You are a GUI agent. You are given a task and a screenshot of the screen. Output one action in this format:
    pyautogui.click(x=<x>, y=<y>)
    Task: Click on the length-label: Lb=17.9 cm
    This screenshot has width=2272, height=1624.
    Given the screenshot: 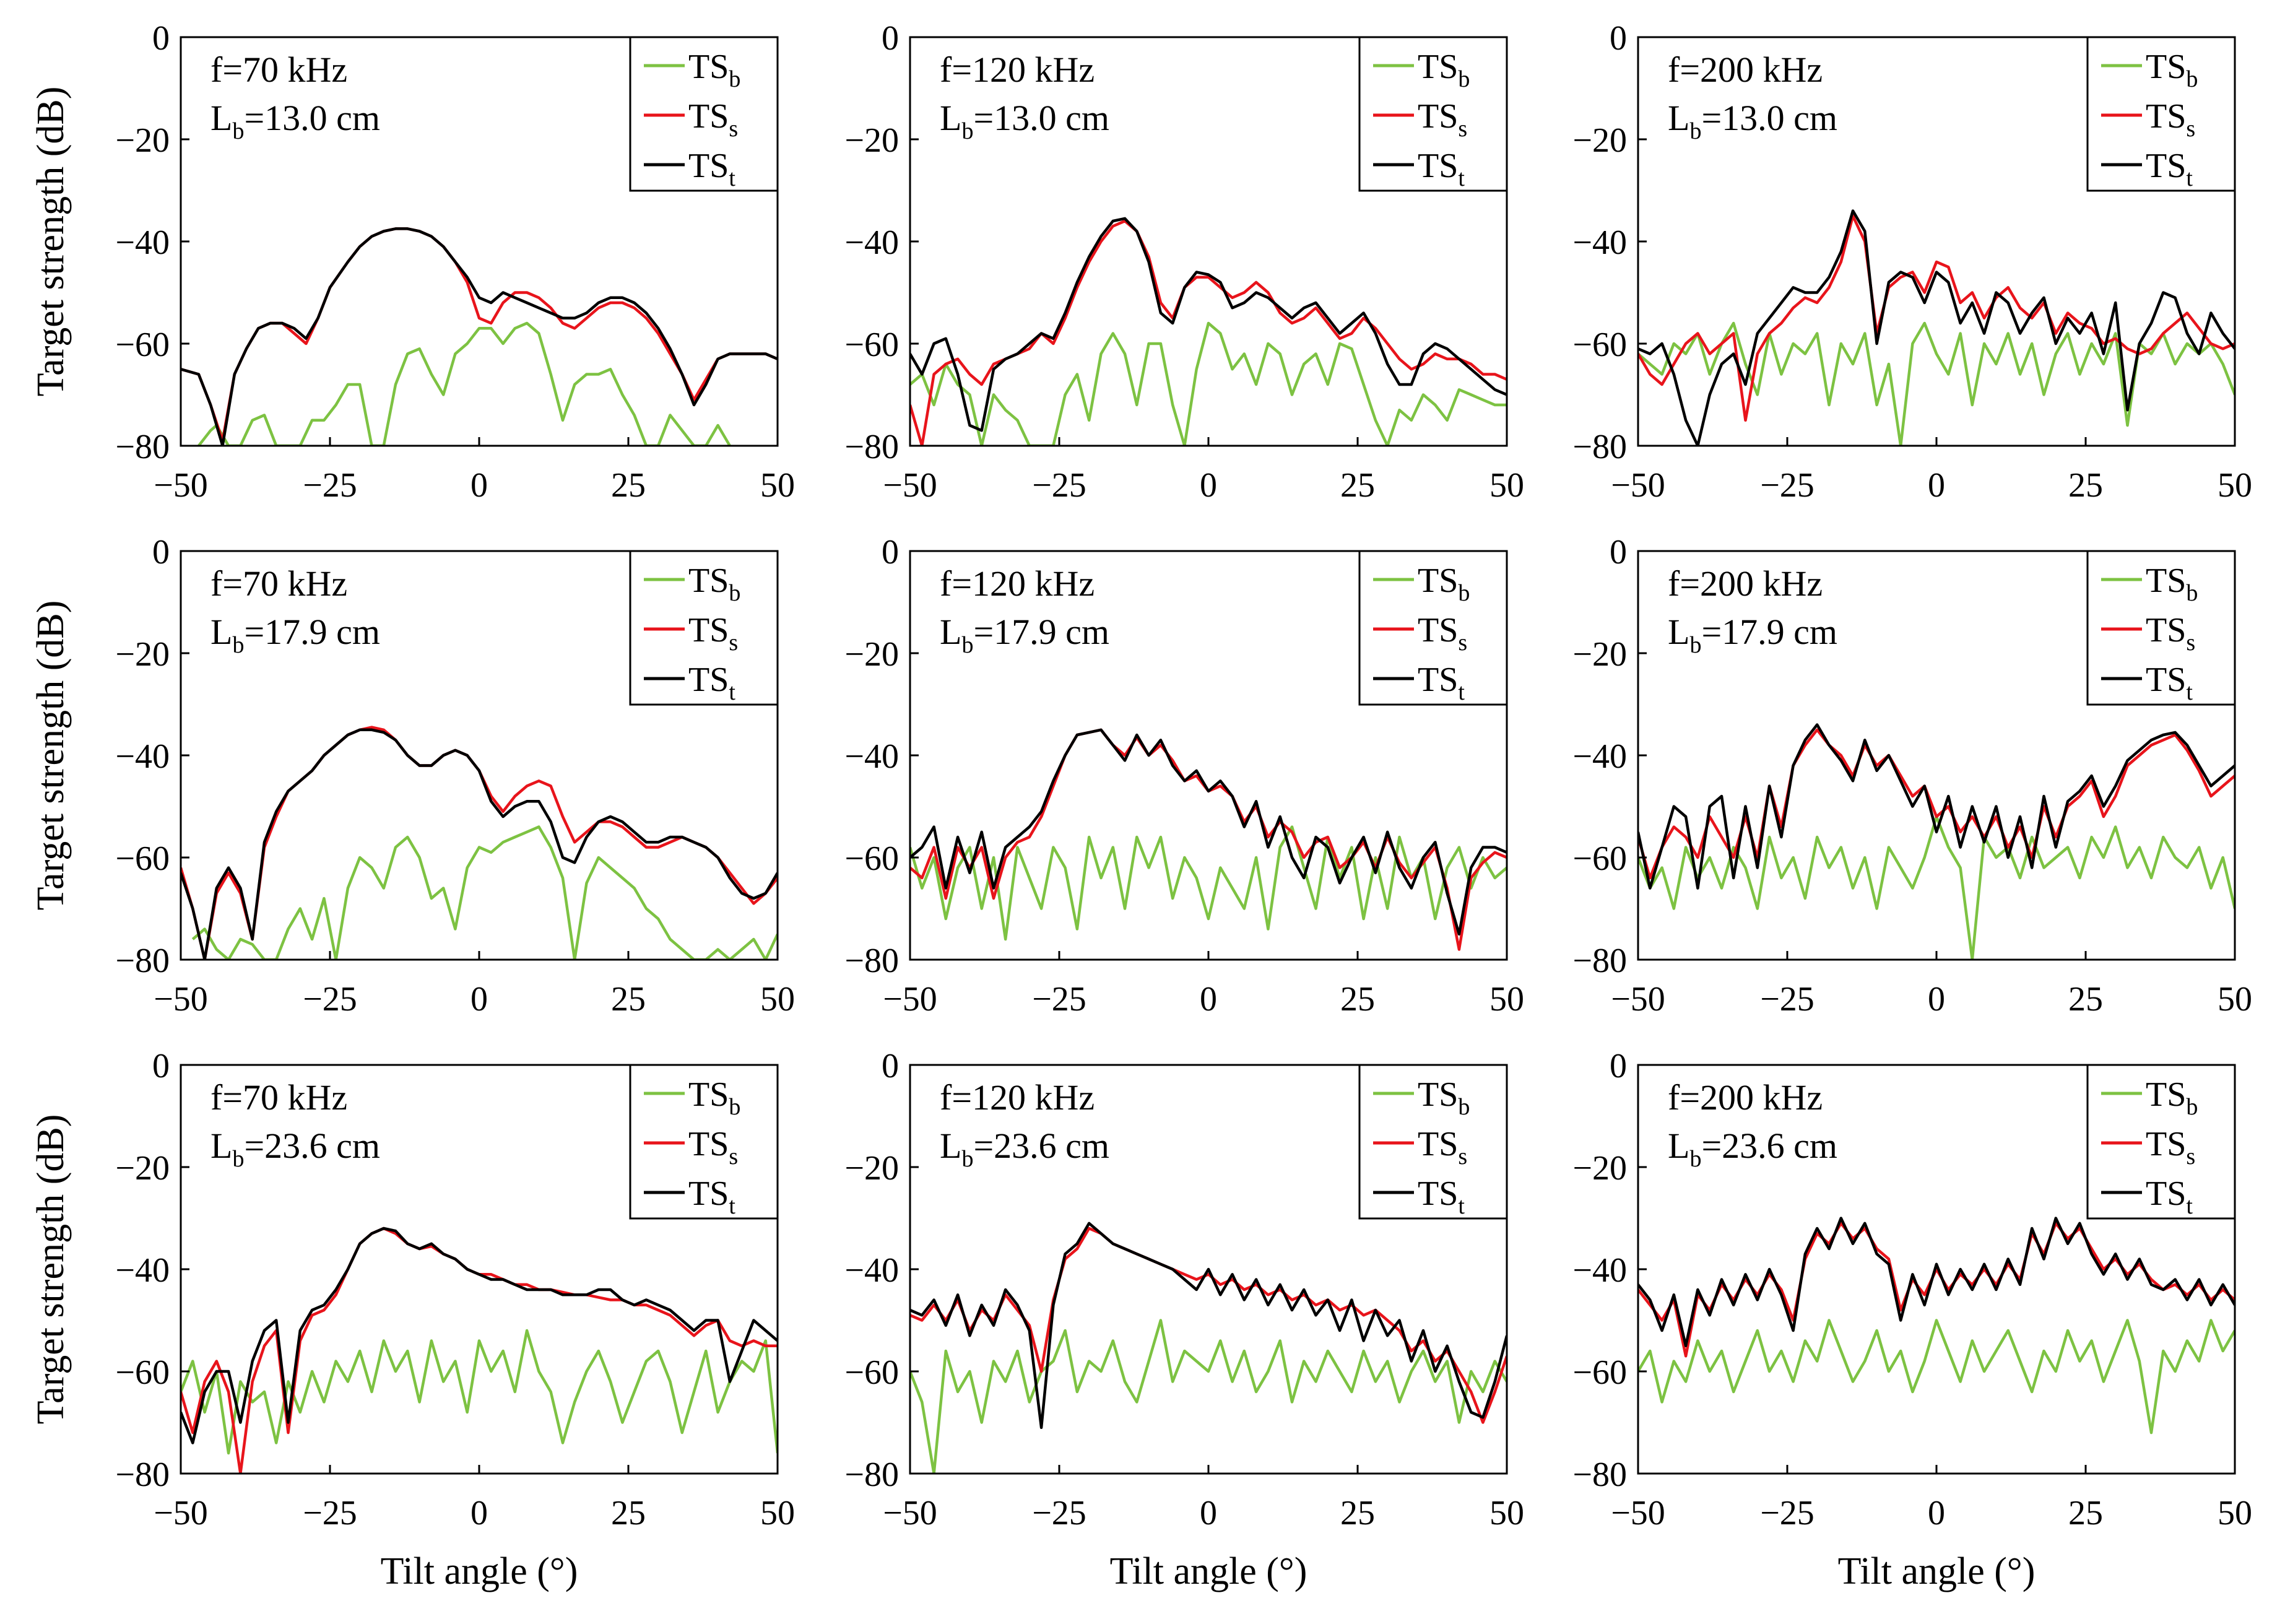 What is the action you would take?
    pyautogui.click(x=295, y=635)
    